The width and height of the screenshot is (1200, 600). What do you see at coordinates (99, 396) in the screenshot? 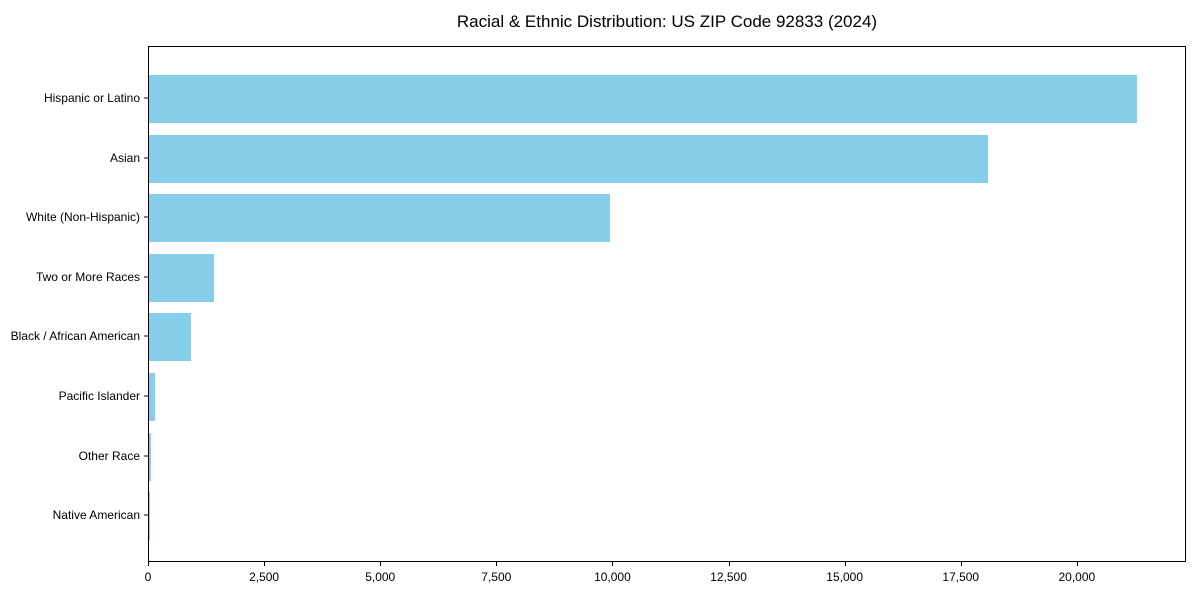
I see `y-tick-label: Pacific Islander` at bounding box center [99, 396].